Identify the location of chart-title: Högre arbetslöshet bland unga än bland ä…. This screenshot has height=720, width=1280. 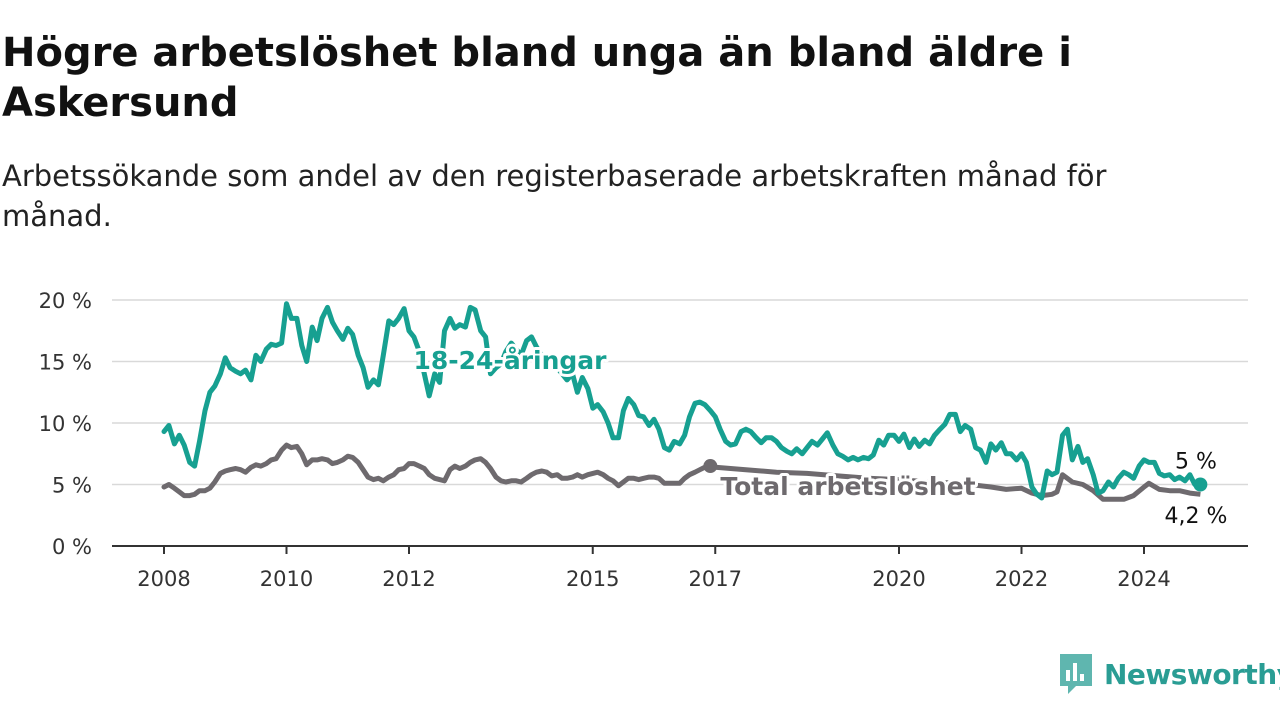
(537, 78).